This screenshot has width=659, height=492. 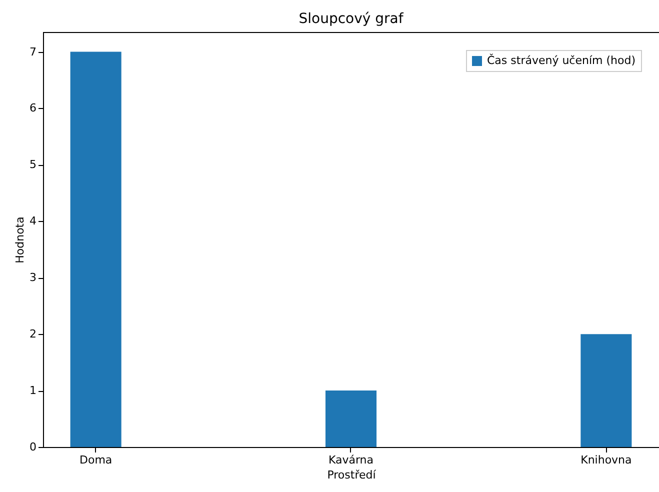 What do you see at coordinates (33, 221) in the screenshot?
I see `y-tick-label: 4` at bounding box center [33, 221].